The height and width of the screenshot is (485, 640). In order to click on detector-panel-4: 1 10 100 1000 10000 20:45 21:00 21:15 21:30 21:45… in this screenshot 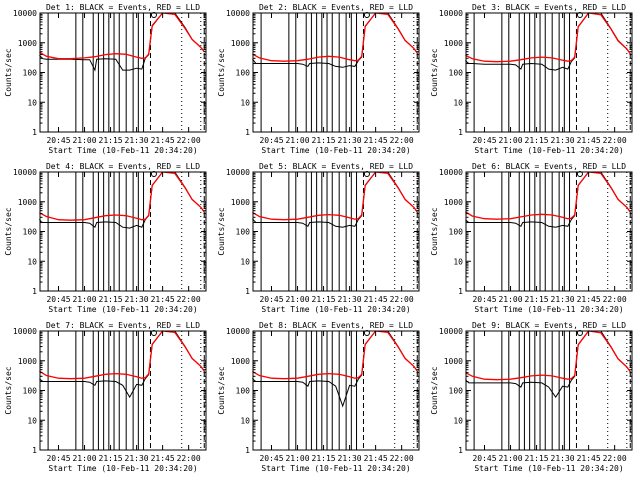, I will do `click(105, 238)`.